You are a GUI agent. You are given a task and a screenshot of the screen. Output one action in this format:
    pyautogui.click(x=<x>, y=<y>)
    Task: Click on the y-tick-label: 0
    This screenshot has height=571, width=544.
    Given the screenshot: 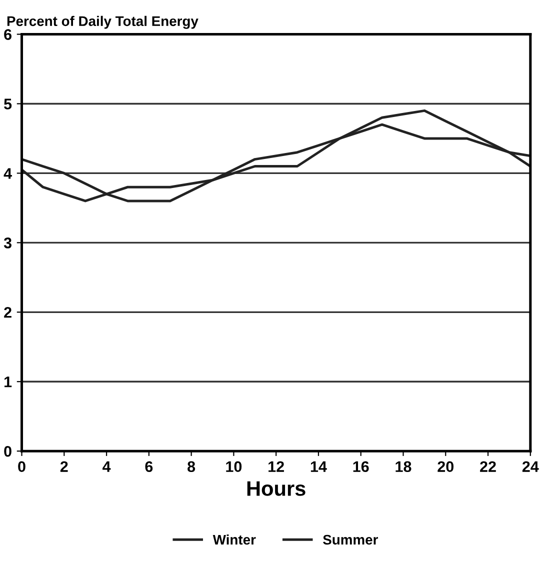 What is the action you would take?
    pyautogui.click(x=8, y=451)
    